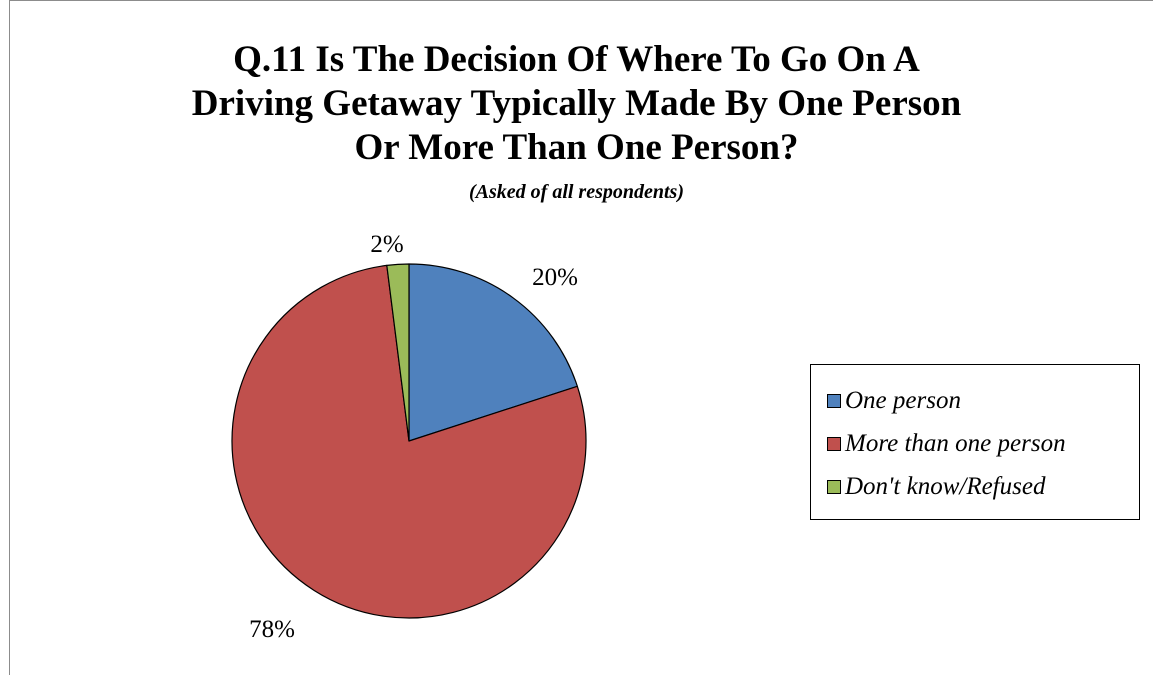 The height and width of the screenshot is (675, 1153). Describe the element at coordinates (576, 192) in the screenshot. I see `chart-subtitle: (Asked of all respondents)` at that location.